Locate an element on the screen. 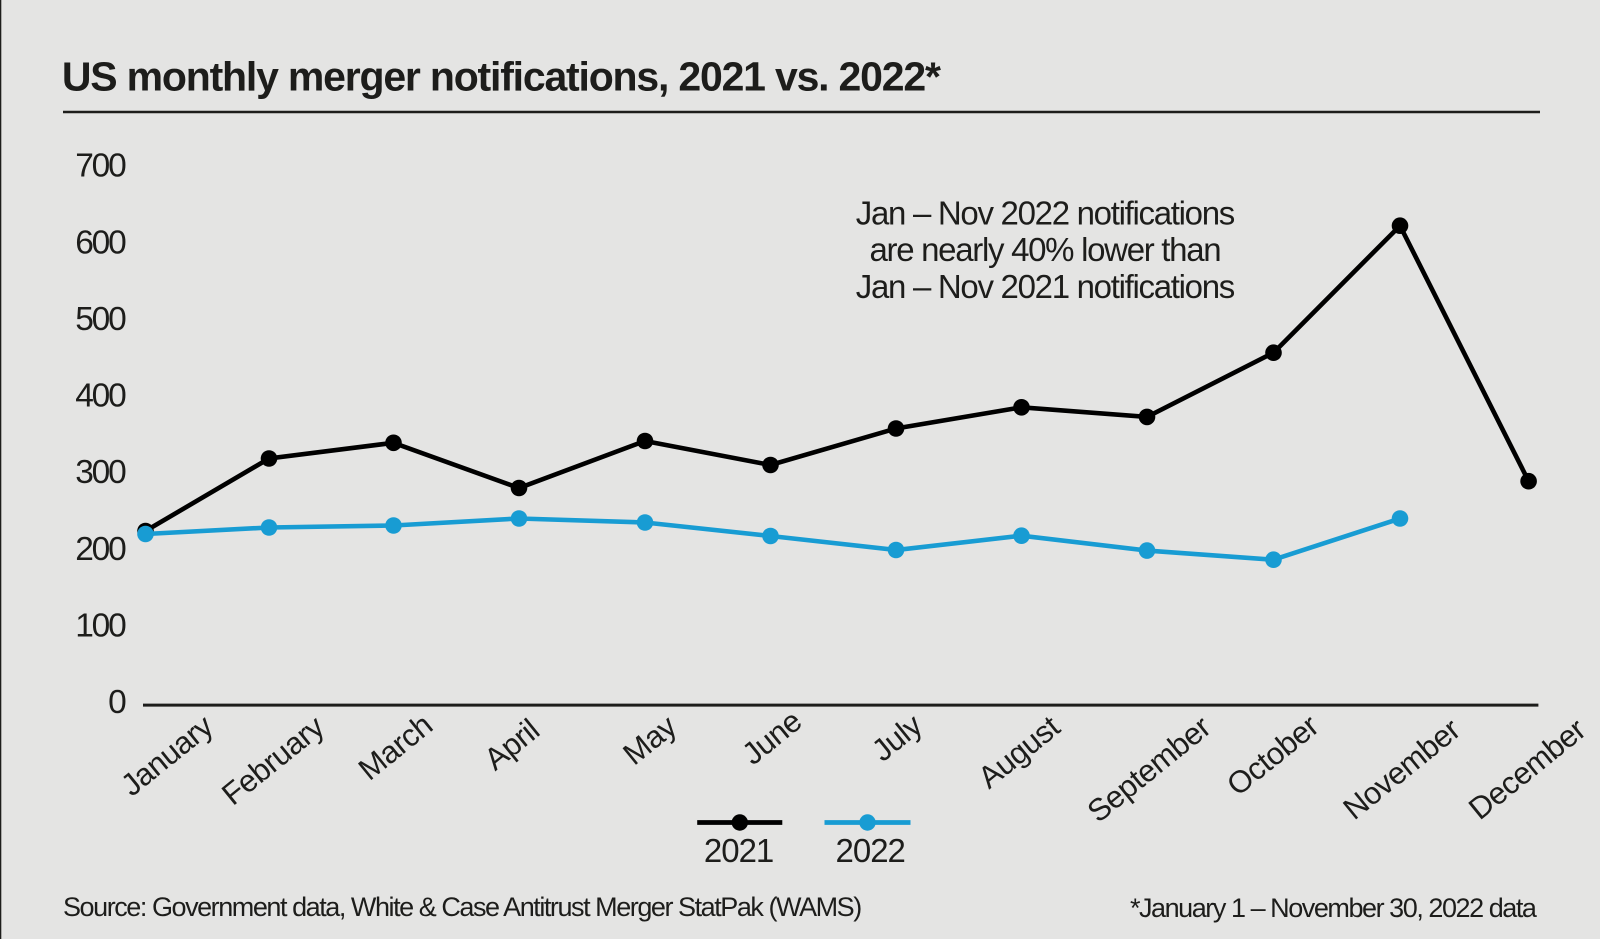 The height and width of the screenshot is (939, 1600). svg-text: 300 is located at coordinates (100, 472).